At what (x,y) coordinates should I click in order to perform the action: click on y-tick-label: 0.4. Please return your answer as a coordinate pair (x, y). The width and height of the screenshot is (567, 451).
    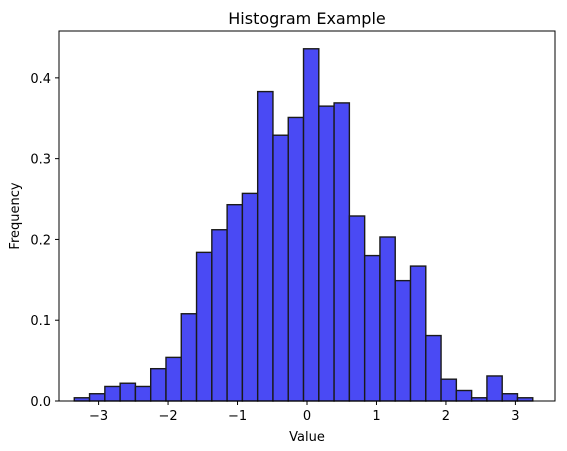
    Looking at the image, I should click on (40, 79).